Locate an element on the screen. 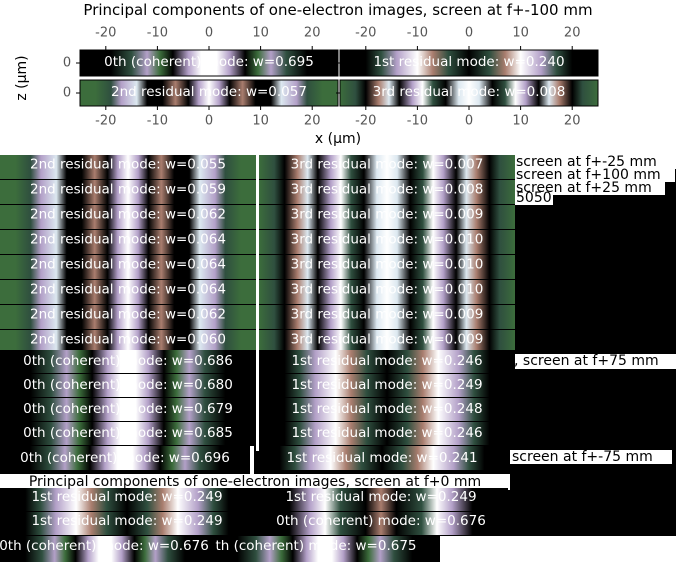 Image resolution: width=676 pixels, height=562 pixels. stack-c-label-1: 1st residual mode: w=0.241 is located at coordinates (381, 458).